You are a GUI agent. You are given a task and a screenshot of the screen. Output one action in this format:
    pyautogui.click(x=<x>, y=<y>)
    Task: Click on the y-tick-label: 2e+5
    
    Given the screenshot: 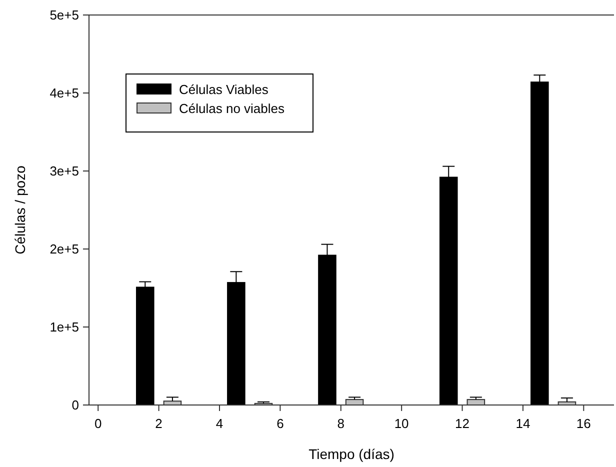 What is the action you would take?
    pyautogui.click(x=64, y=249)
    